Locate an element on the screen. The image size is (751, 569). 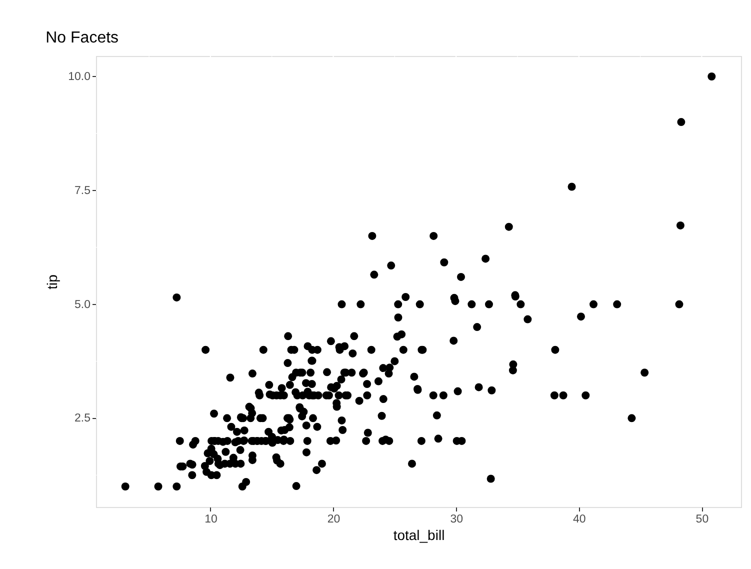
x-axis-title: total_bill is located at coordinates (419, 535).